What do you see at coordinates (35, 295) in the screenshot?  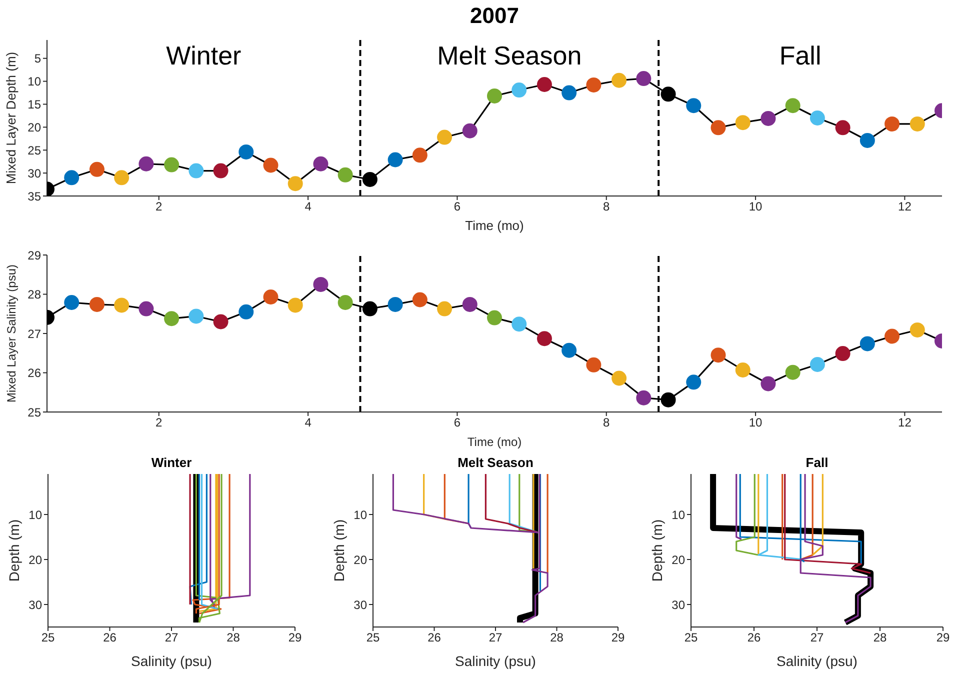 I see `y-tick-label: 28` at bounding box center [35, 295].